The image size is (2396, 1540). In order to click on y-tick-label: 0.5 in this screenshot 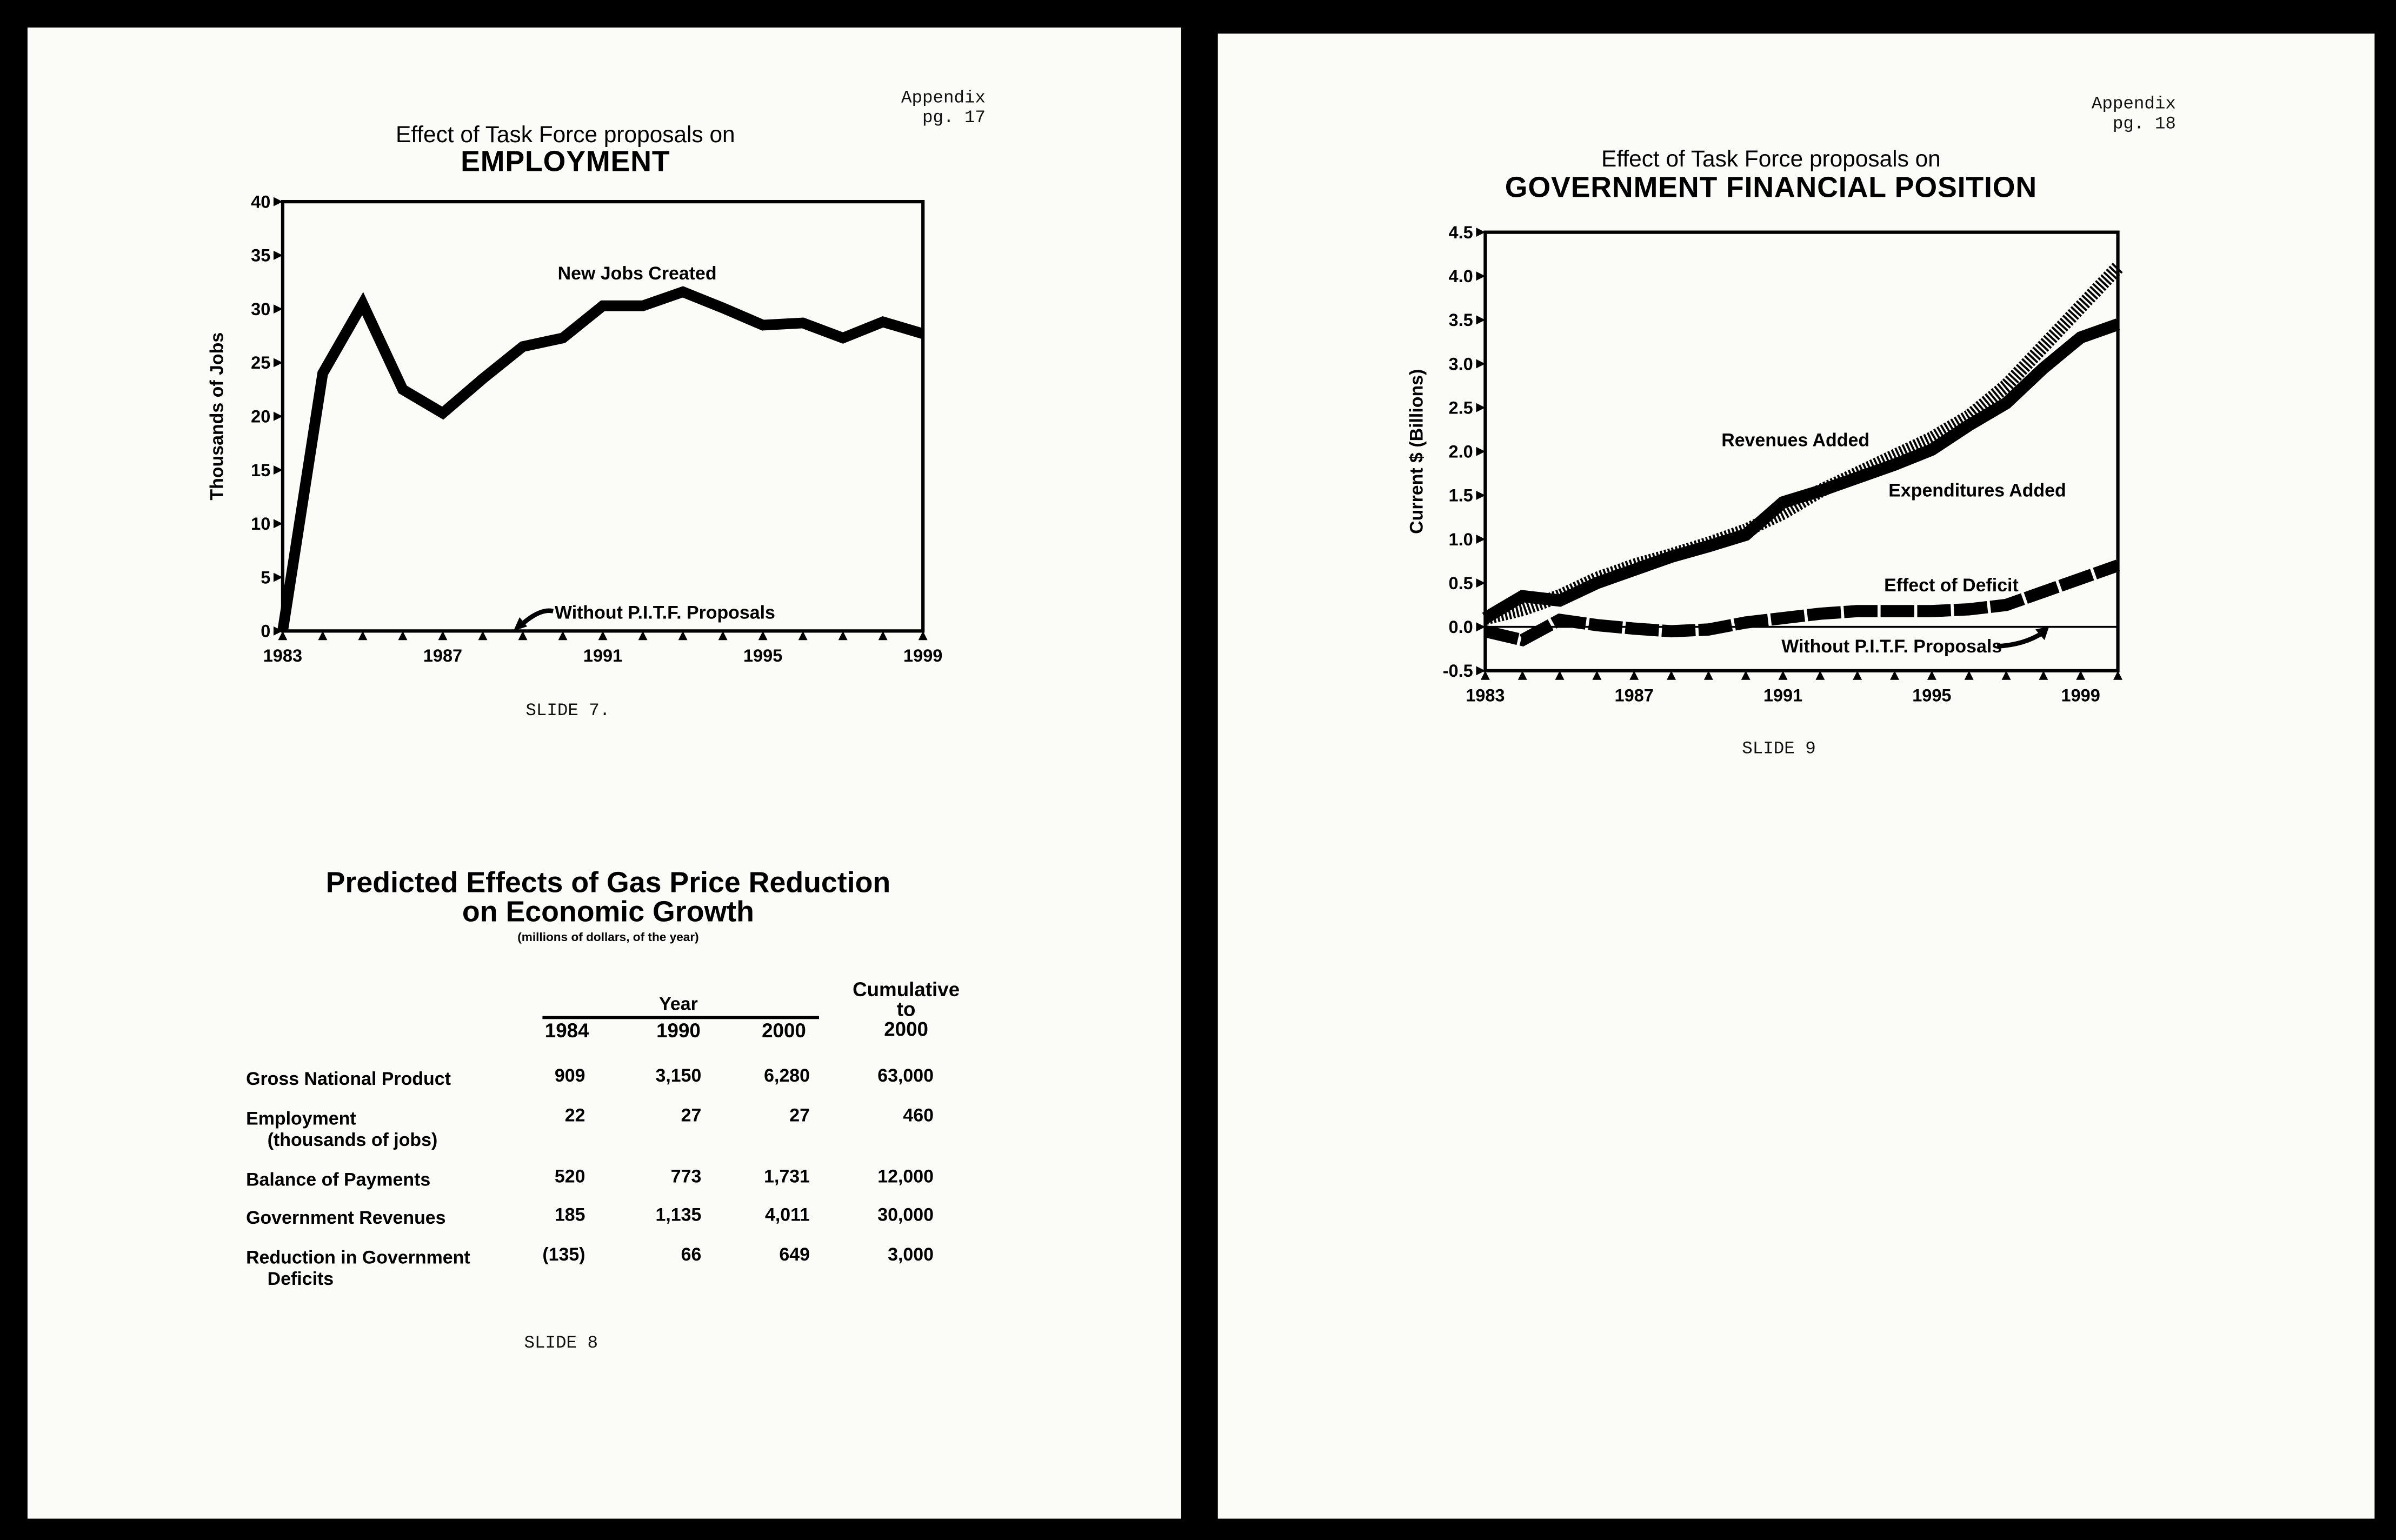, I will do `click(1461, 584)`.